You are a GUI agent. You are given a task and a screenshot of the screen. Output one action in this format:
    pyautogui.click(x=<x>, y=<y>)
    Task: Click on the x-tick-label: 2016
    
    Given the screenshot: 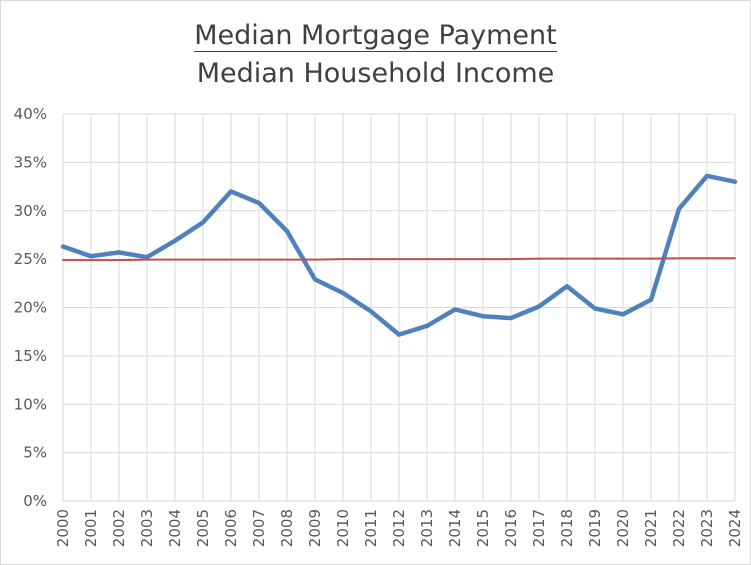 What is the action you would take?
    pyautogui.click(x=511, y=528)
    